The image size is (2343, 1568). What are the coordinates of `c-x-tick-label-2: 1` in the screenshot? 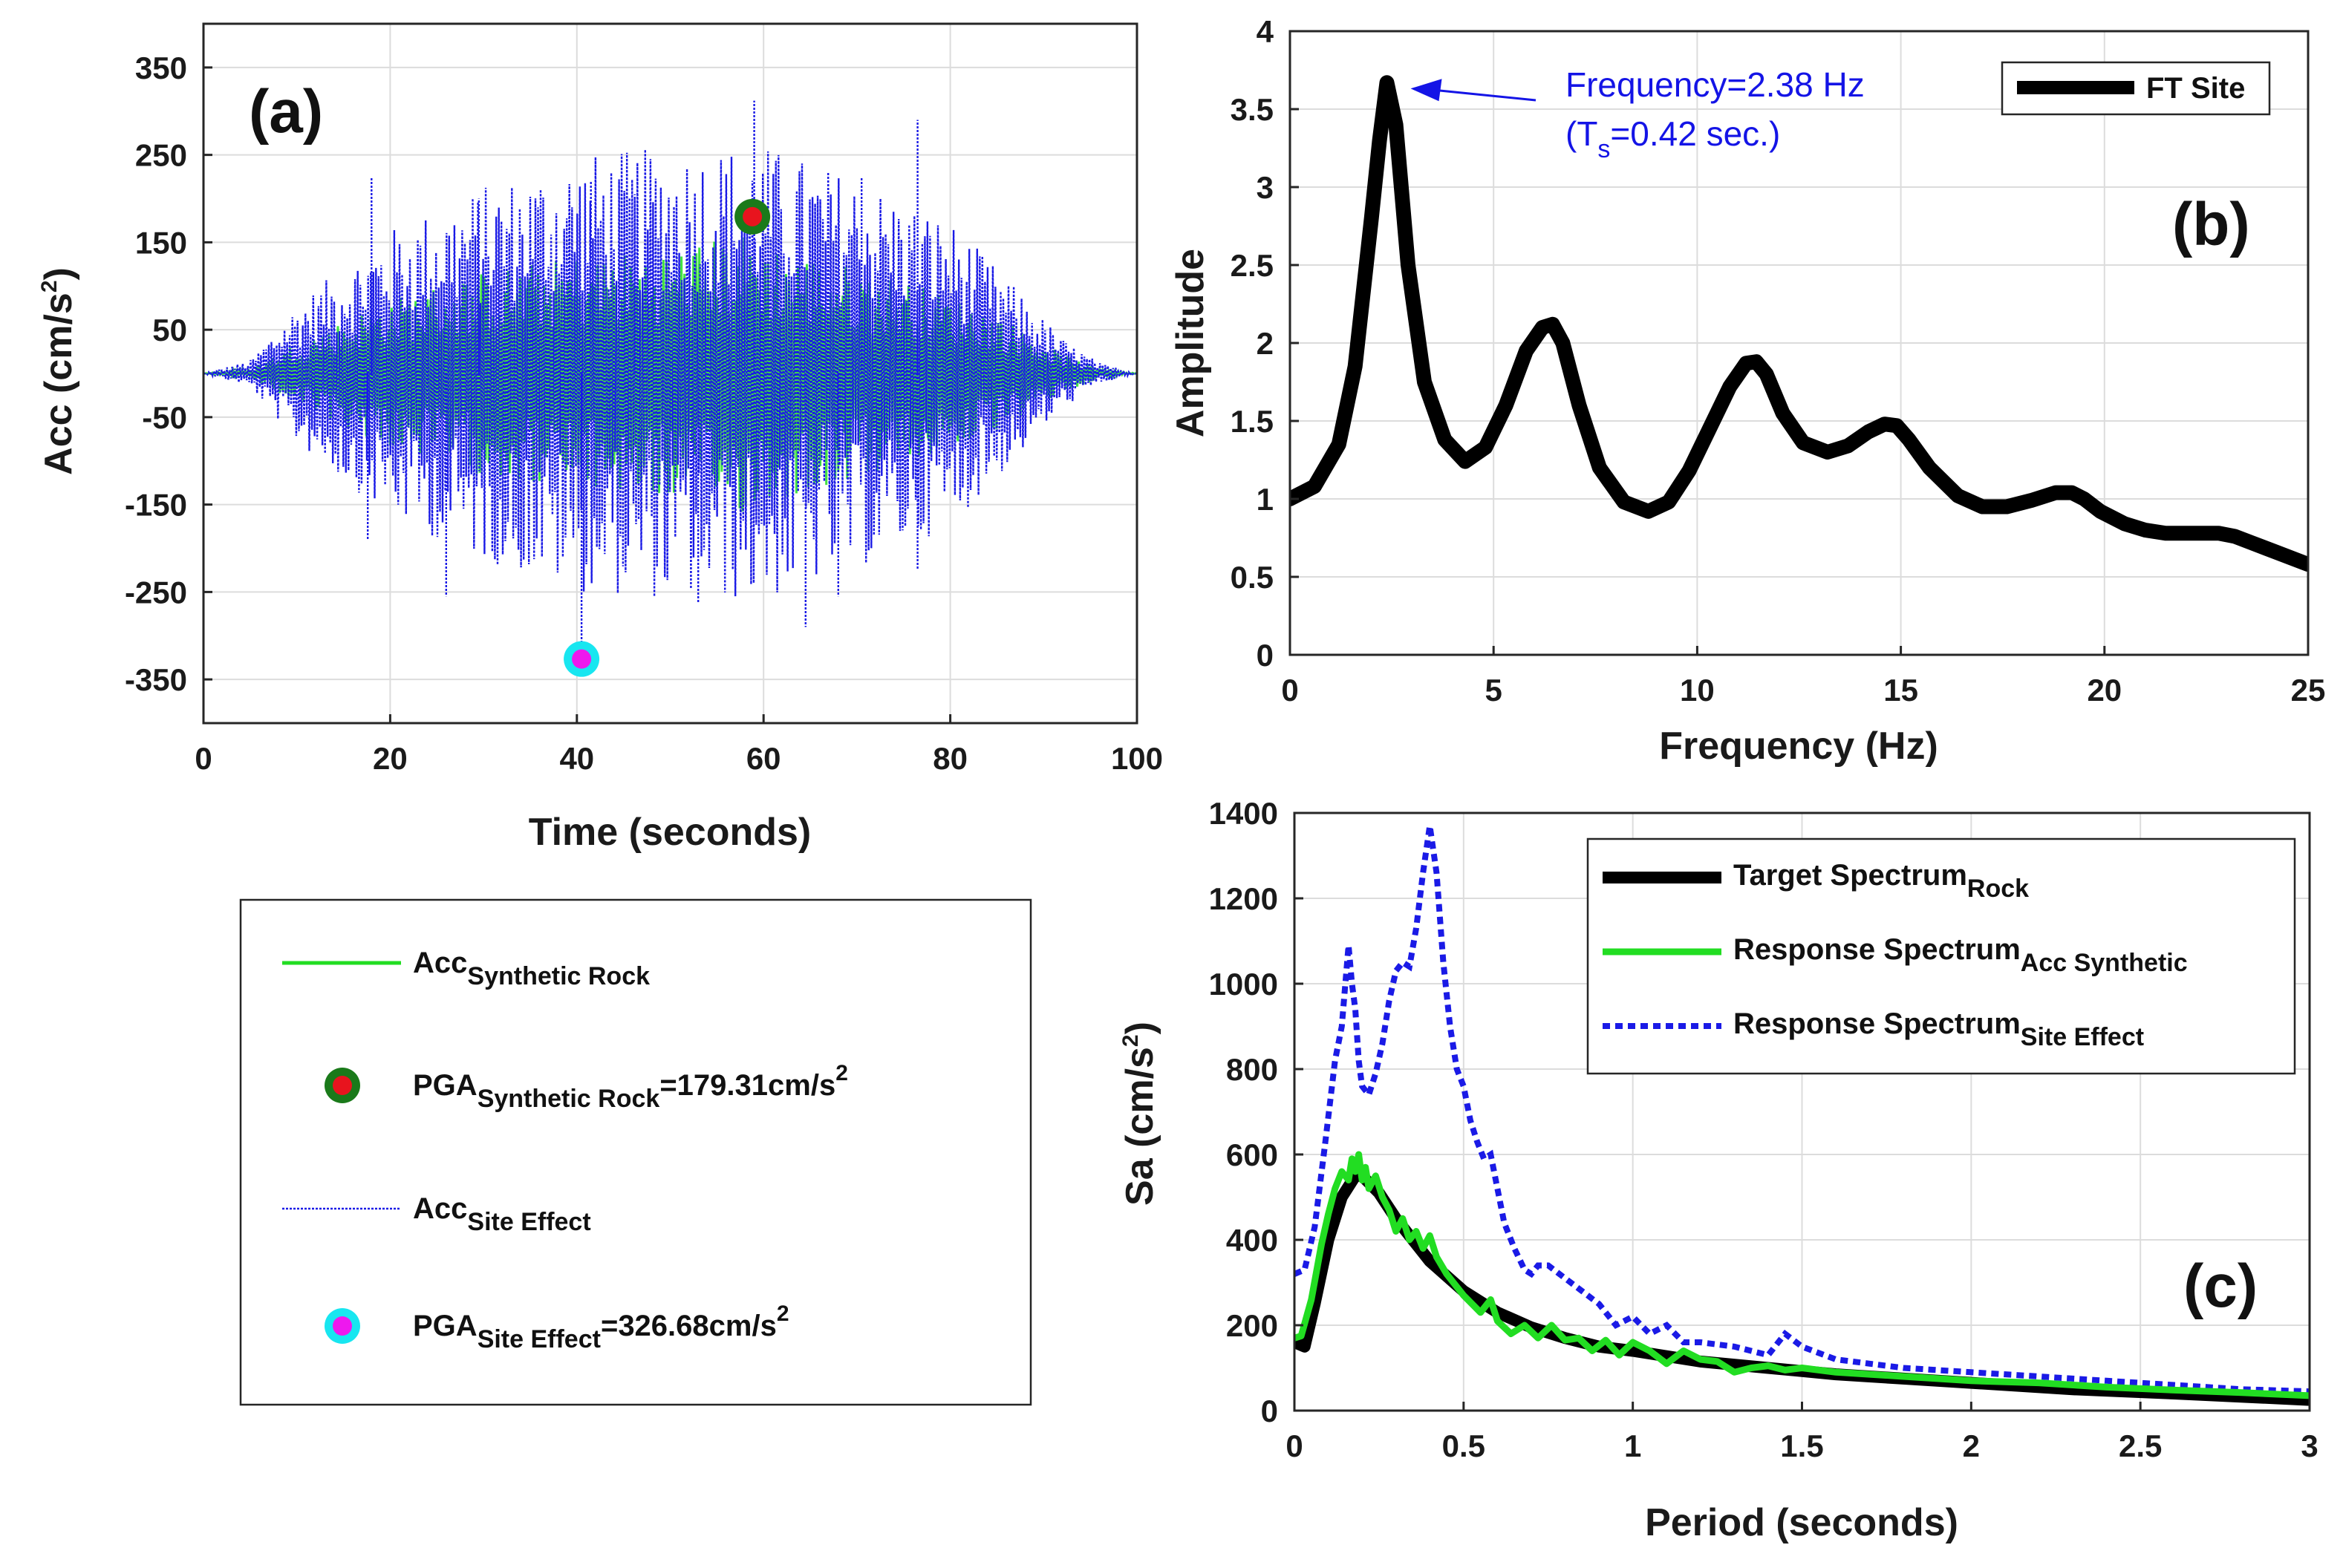 It's located at (1633, 1445).